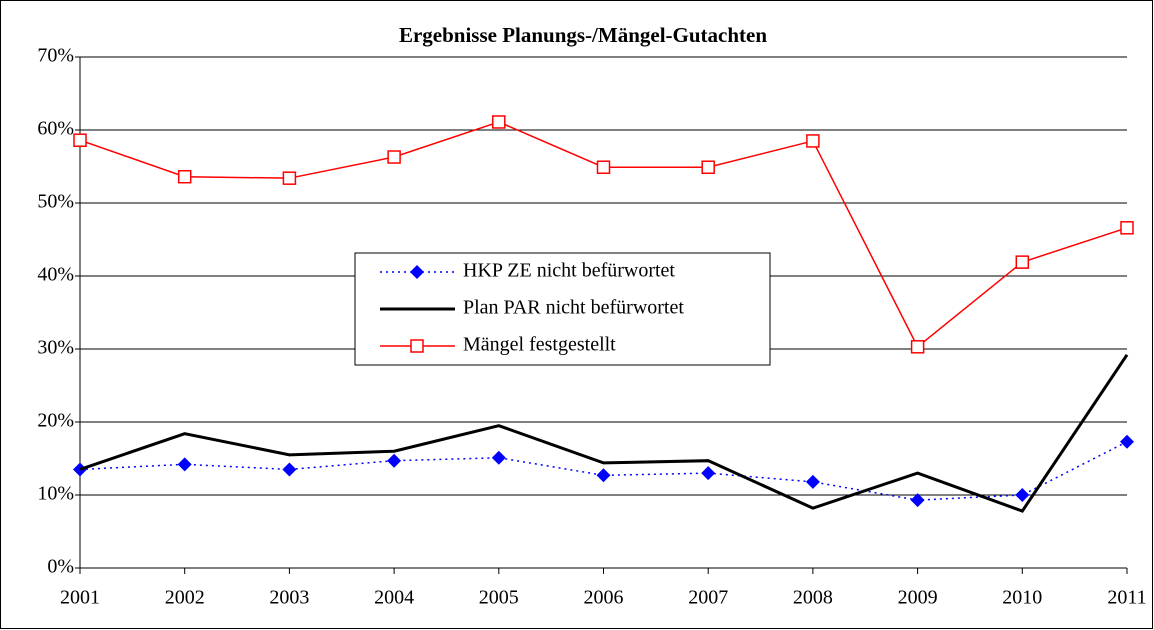 Image resolution: width=1154 pixels, height=630 pixels. Describe the element at coordinates (55, 494) in the screenshot. I see `y-tick-label: 10%` at that location.